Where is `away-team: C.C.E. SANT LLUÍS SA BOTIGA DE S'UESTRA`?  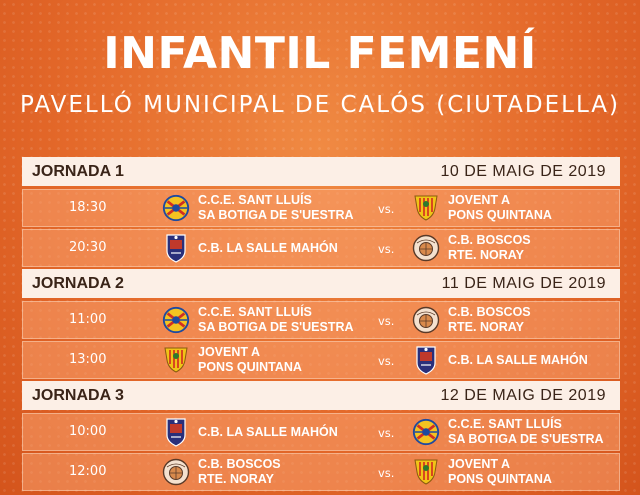 away-team: C.C.E. SANT LLUÍS SA BOTIGA DE S'UESTRA is located at coordinates (507, 432).